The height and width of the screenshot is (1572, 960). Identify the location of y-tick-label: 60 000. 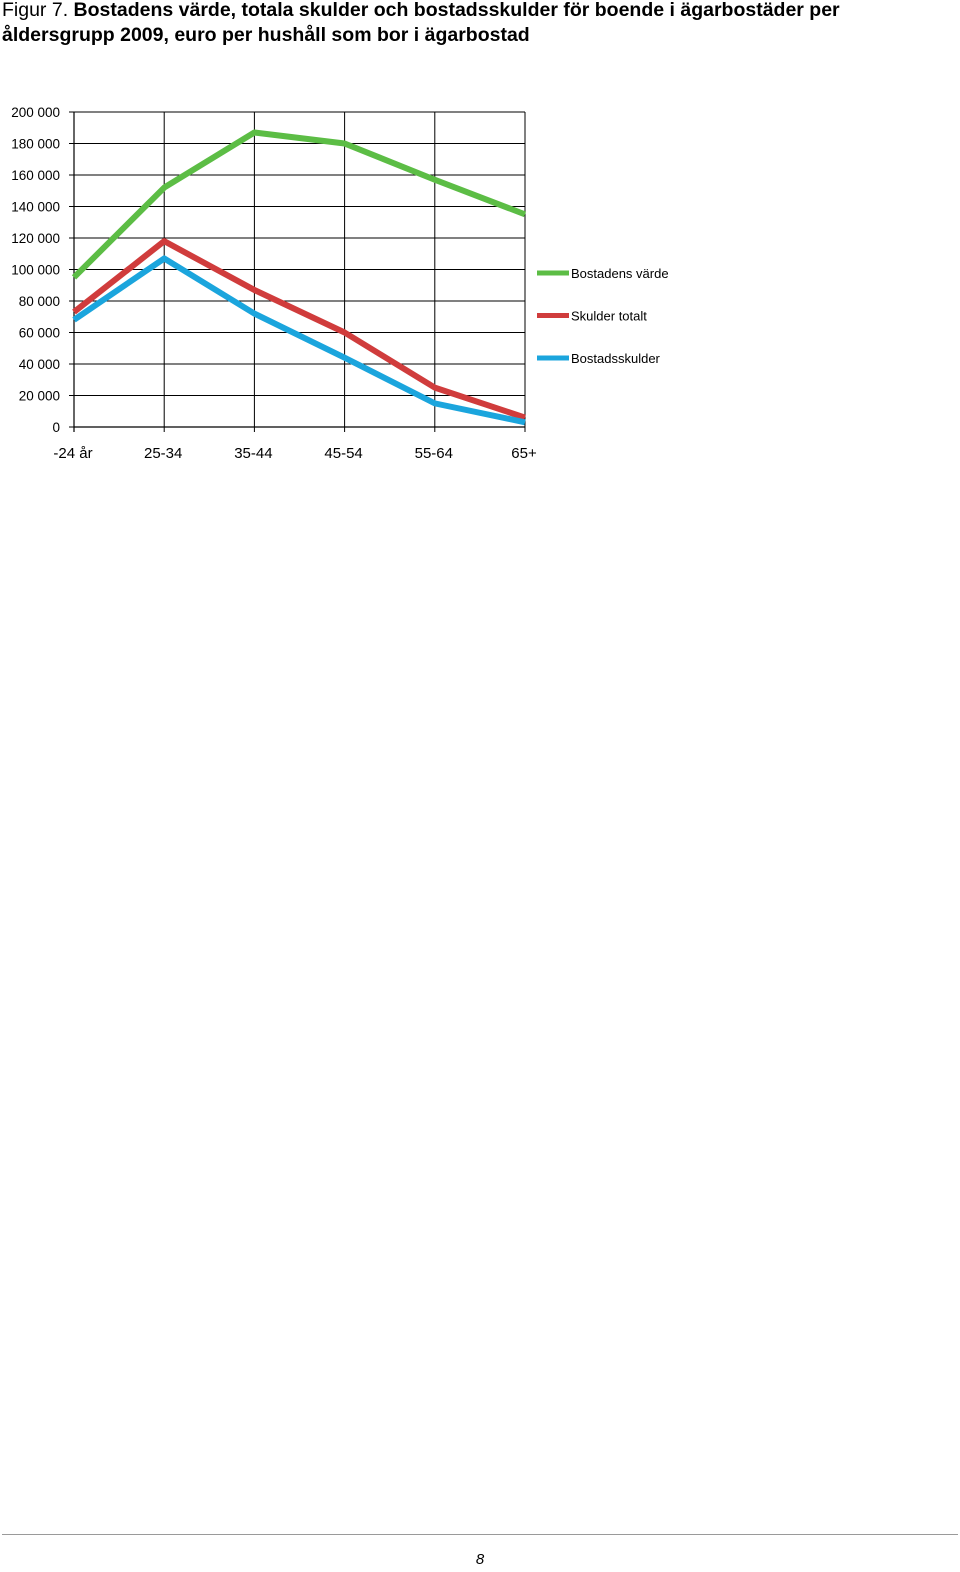
(39, 333).